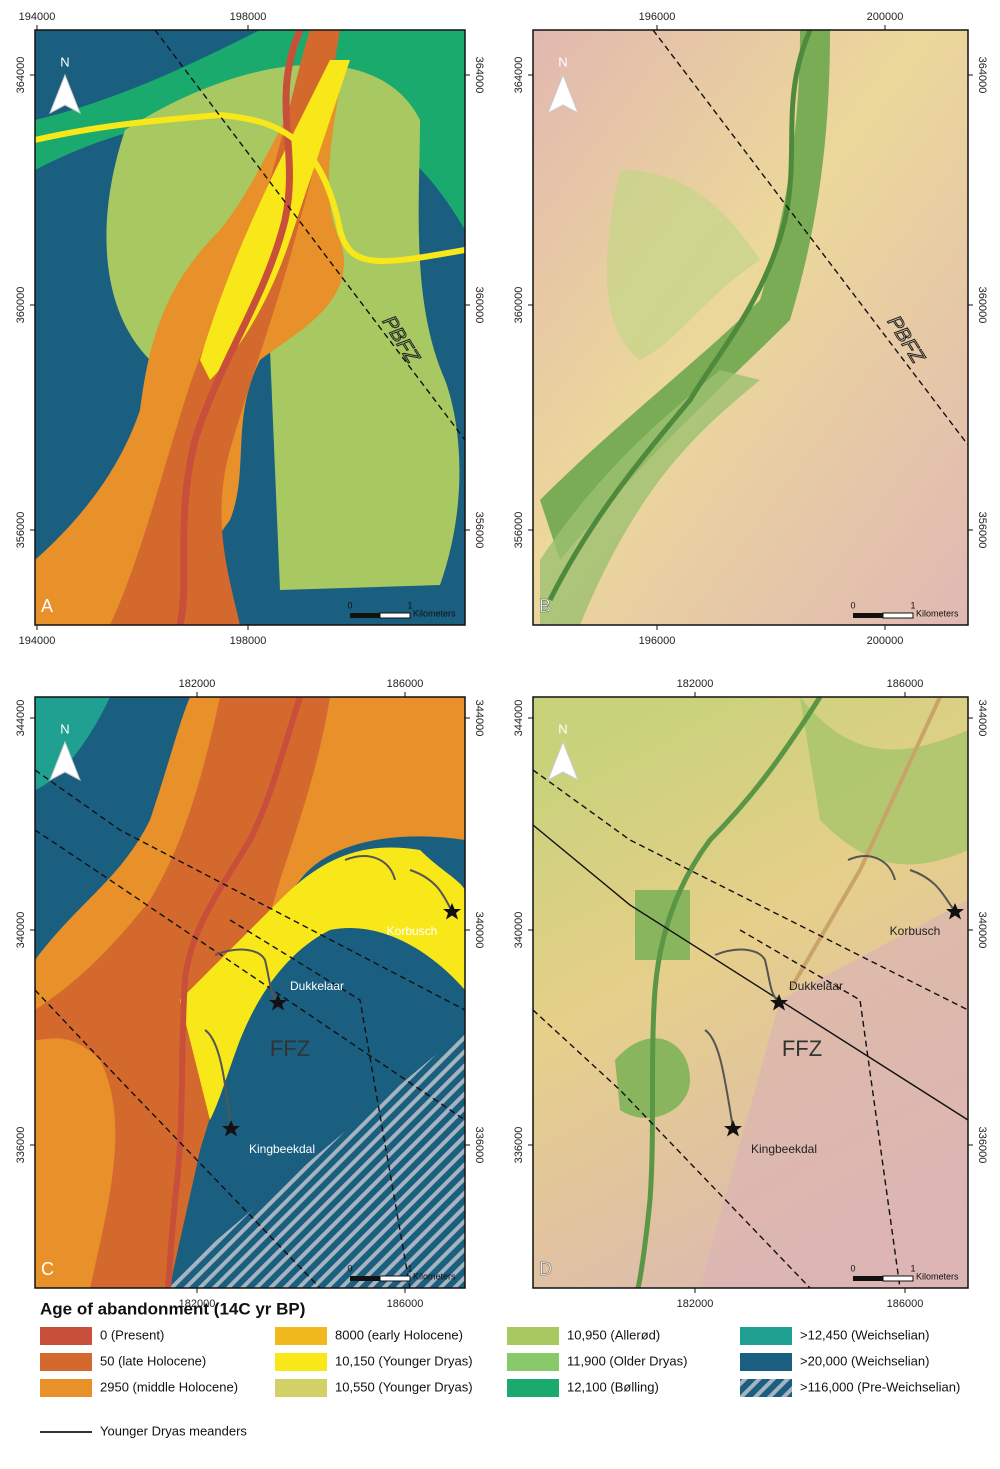 This screenshot has height=1469, width=1000. Describe the element at coordinates (864, 1360) in the screenshot. I see `legend-label: >20,000 (Weichselian)` at that location.